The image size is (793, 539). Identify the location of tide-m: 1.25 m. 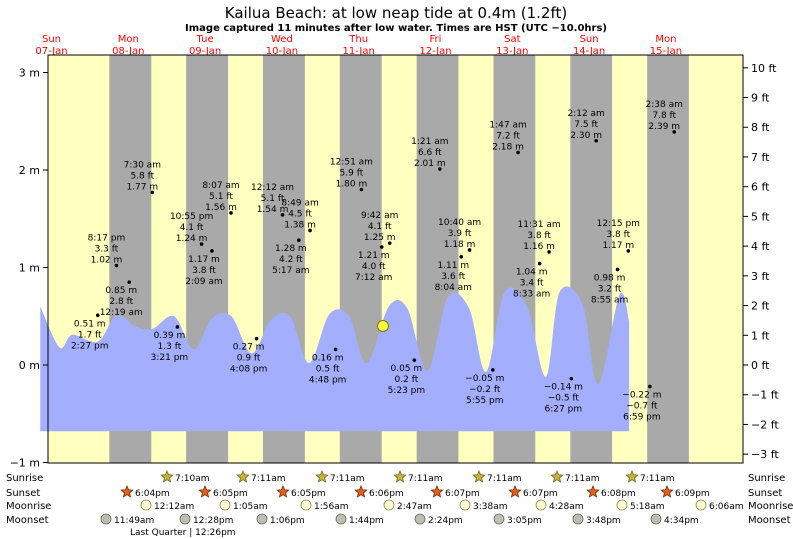
(380, 238).